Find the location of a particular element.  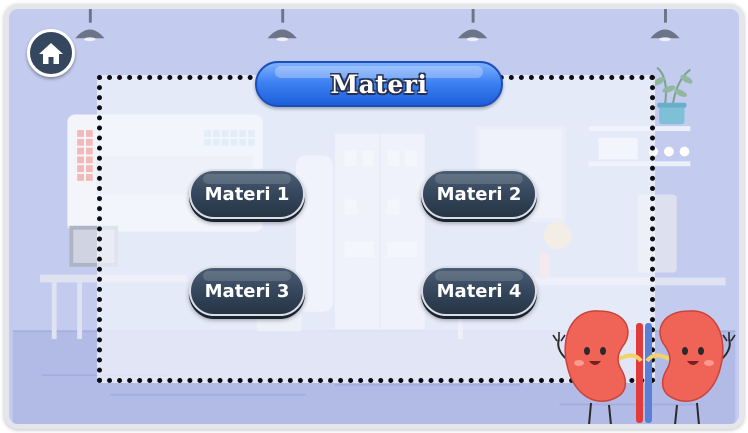

materi-1-label: Materi 1 is located at coordinates (247, 194).